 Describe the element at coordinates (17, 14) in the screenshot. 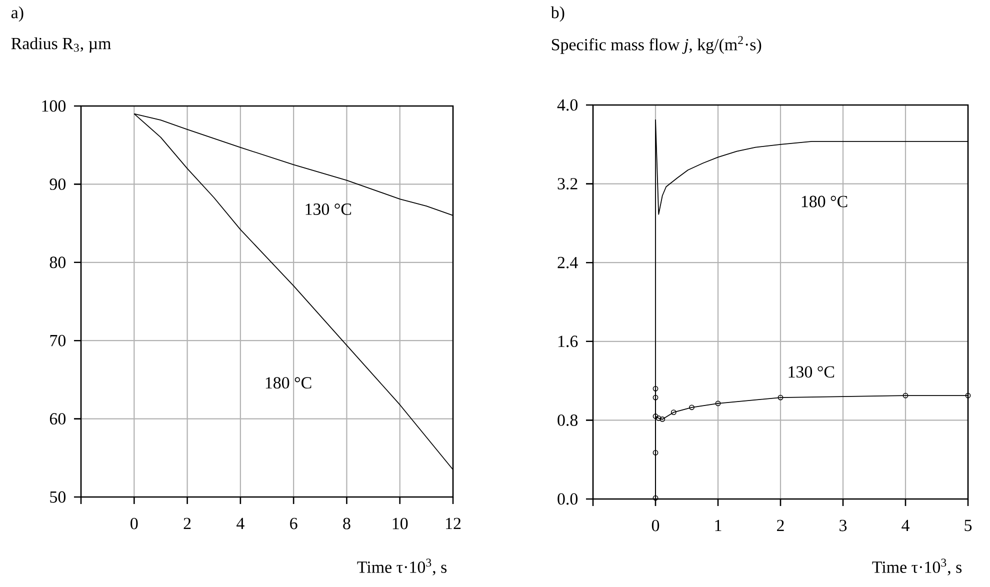

I see `chart-title: a)` at that location.